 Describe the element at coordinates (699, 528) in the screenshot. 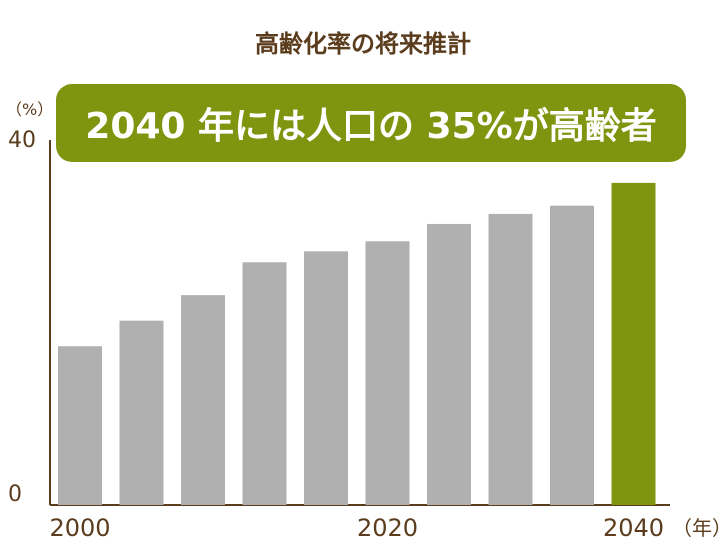

I see `x-axis-unit: （年）` at that location.